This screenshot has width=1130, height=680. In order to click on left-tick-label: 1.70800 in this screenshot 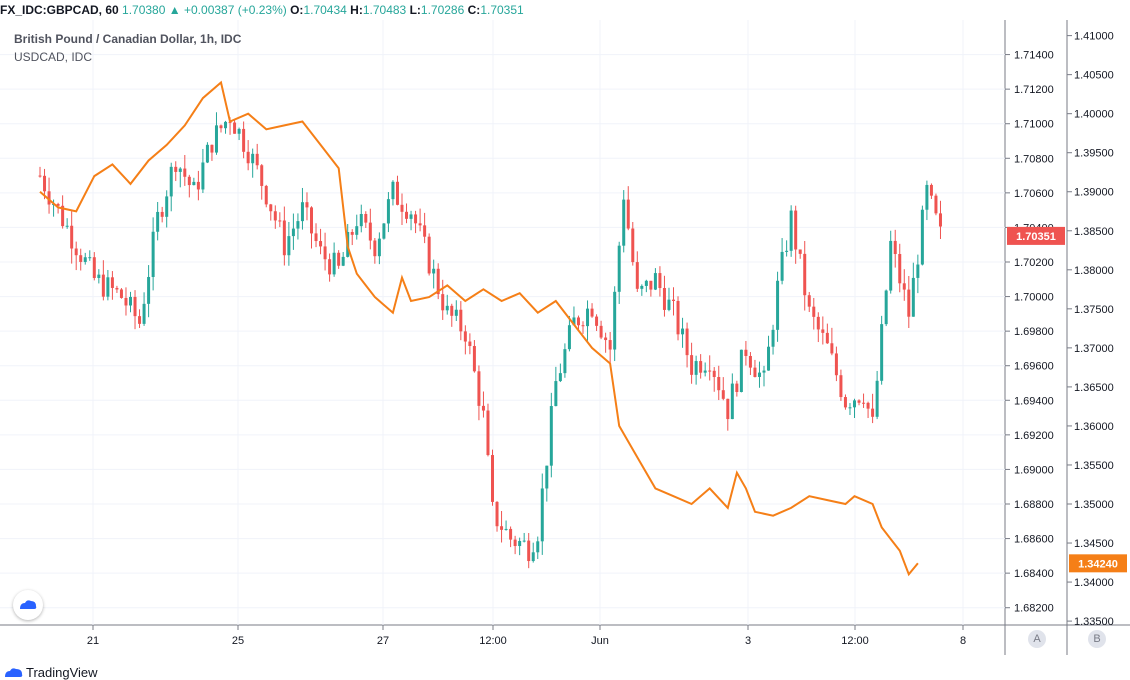, I will do `click(1034, 159)`.